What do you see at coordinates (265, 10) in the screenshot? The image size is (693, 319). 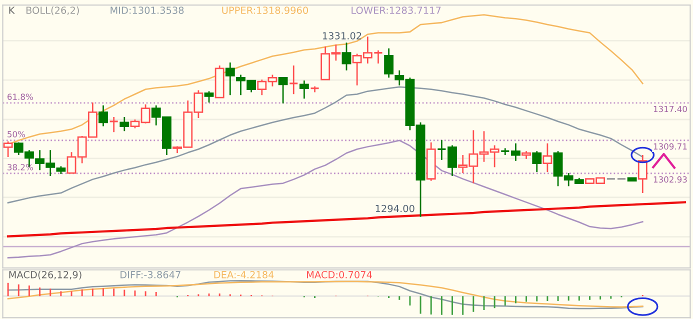 I see `text: UPPER:1318.9960` at bounding box center [265, 10].